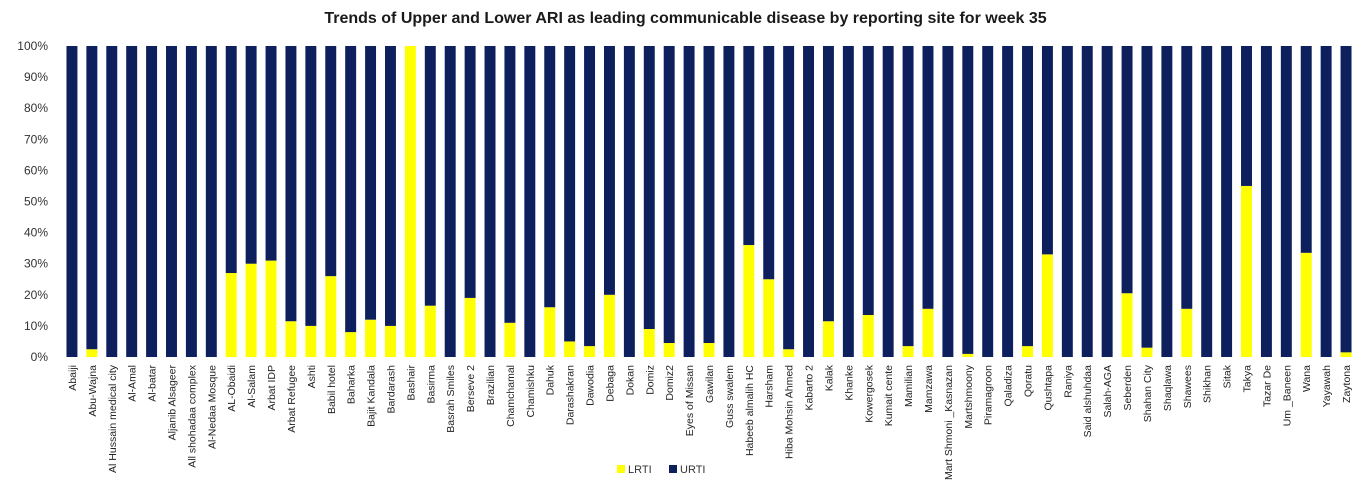 This screenshot has height=491, width=1371. Describe the element at coordinates (571, 395) in the screenshot. I see `x-tick-label: Darashakran` at that location.